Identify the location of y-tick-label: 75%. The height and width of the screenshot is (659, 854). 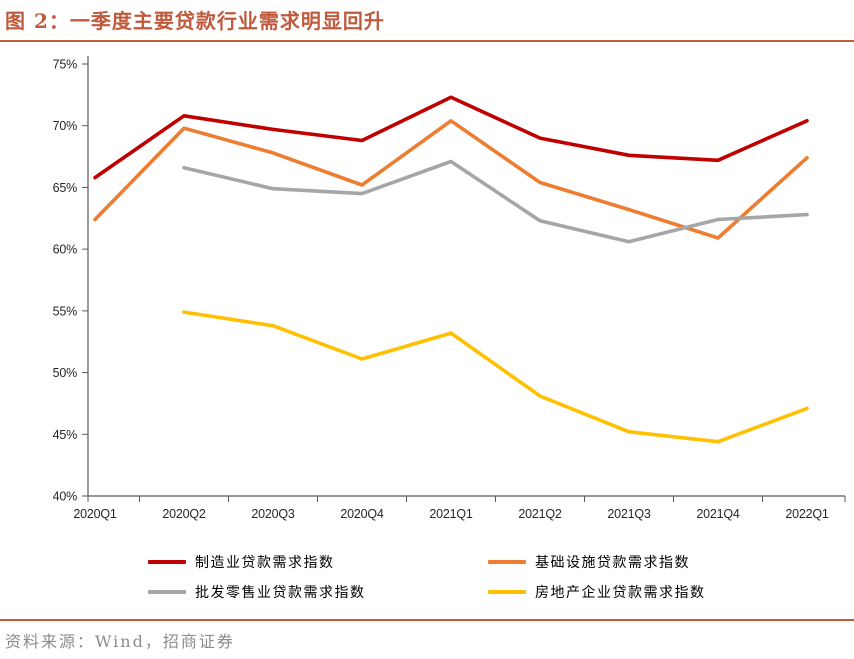
(65, 65).